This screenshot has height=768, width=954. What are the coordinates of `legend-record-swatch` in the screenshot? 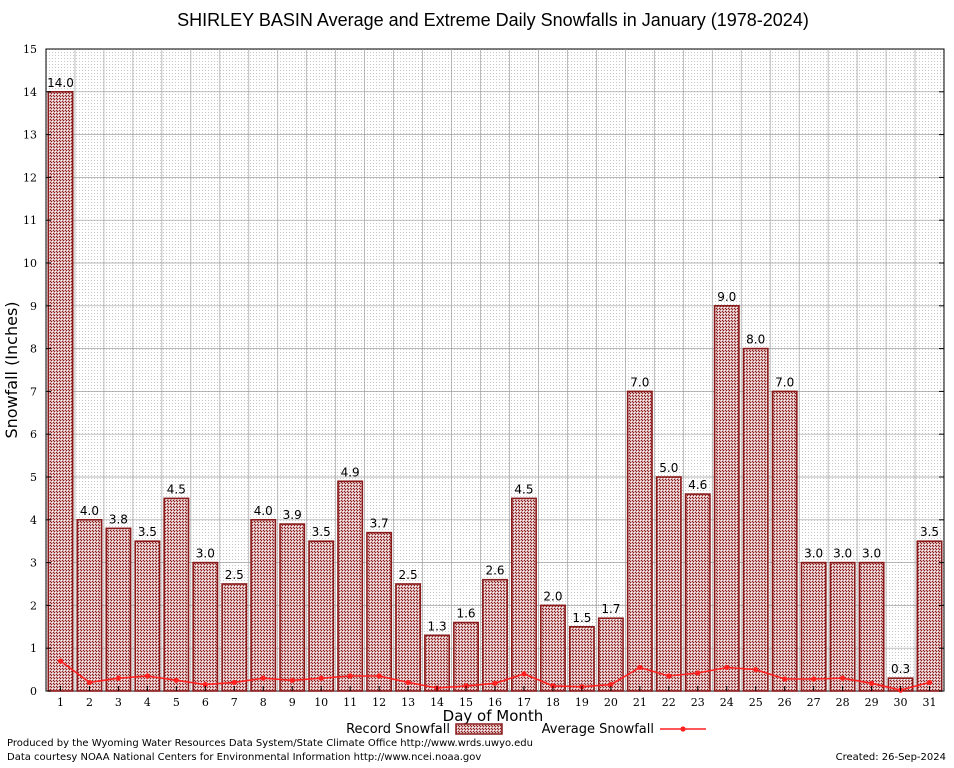 It's located at (479, 729).